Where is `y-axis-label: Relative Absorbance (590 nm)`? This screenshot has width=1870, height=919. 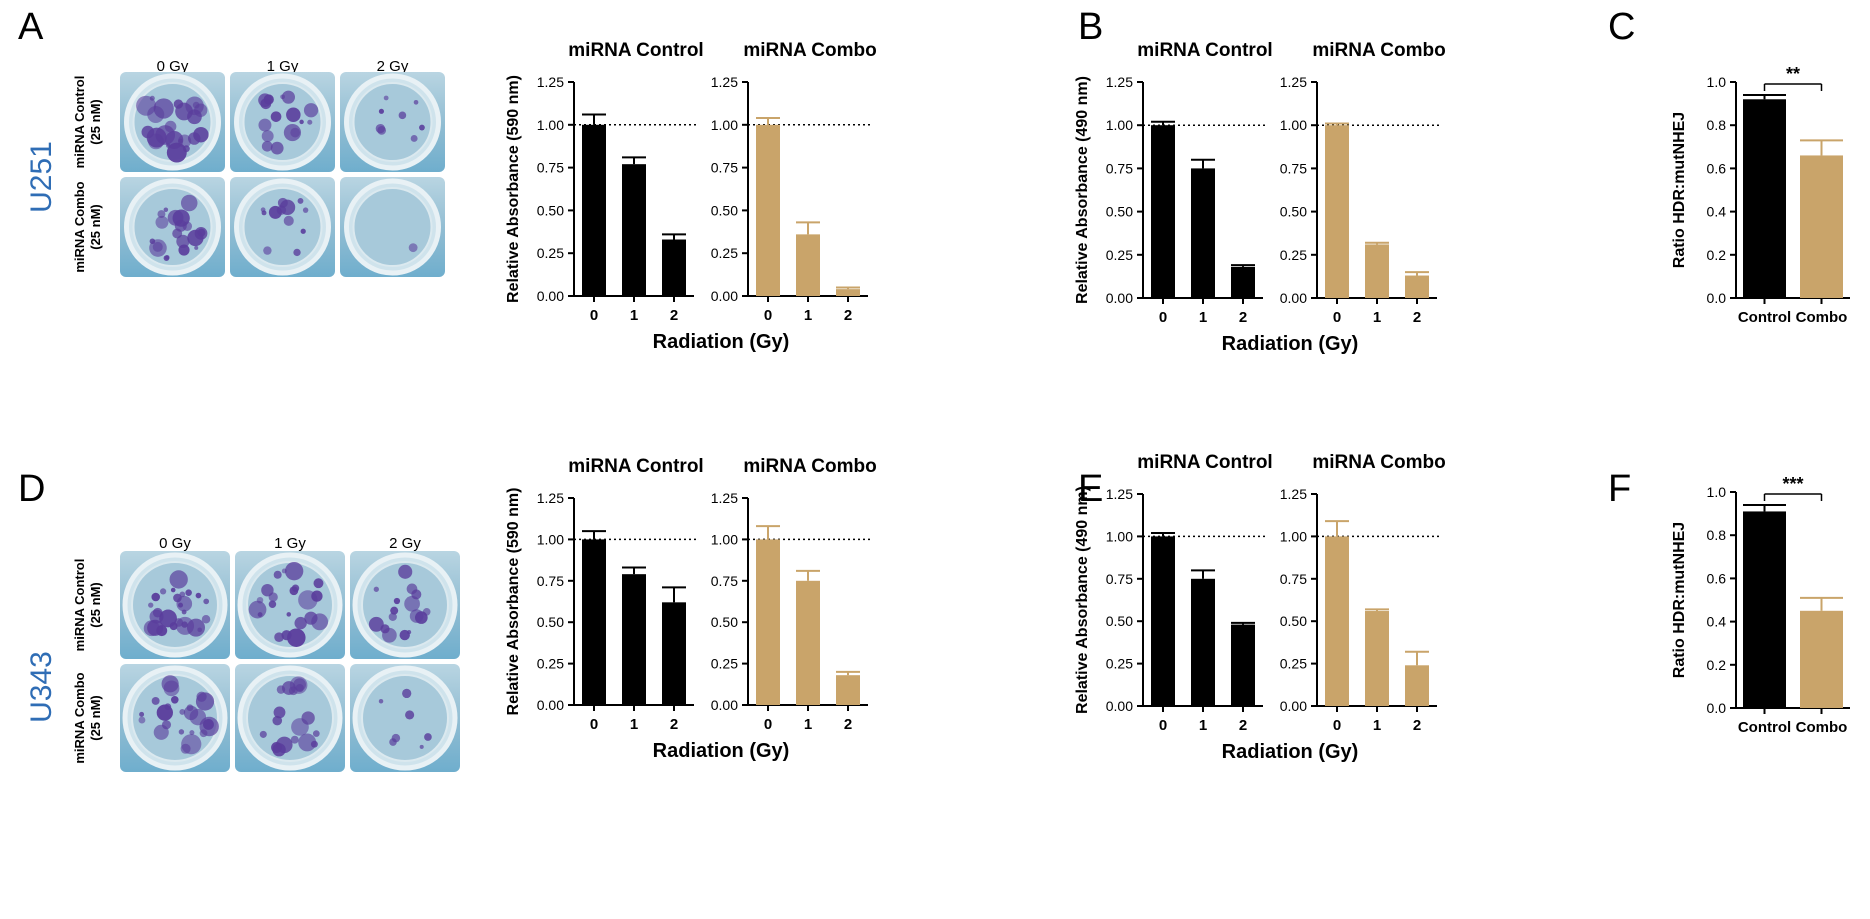
y-axis-label: Relative Absorbance (590 nm) is located at coordinates (513, 189).